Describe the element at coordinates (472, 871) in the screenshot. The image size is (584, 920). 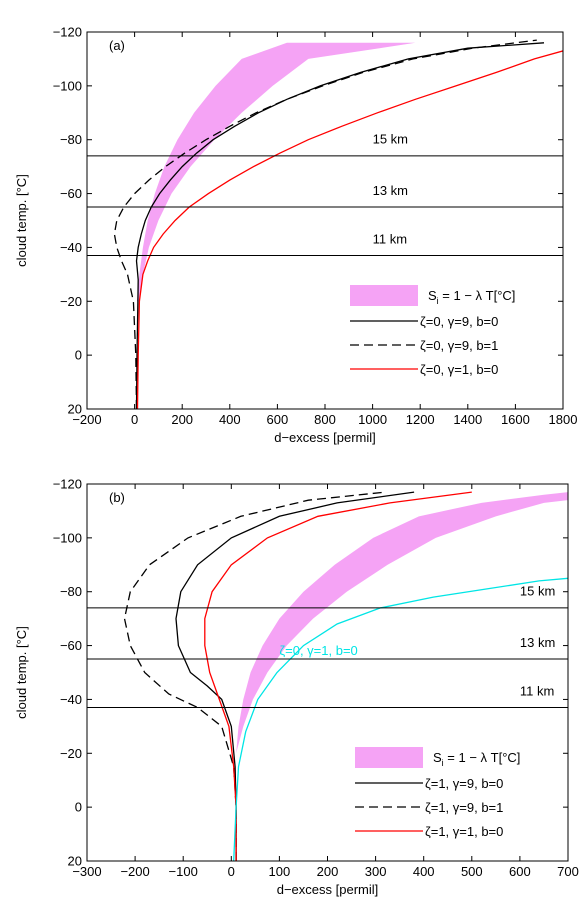
I see `x-tick-label: 500` at that location.